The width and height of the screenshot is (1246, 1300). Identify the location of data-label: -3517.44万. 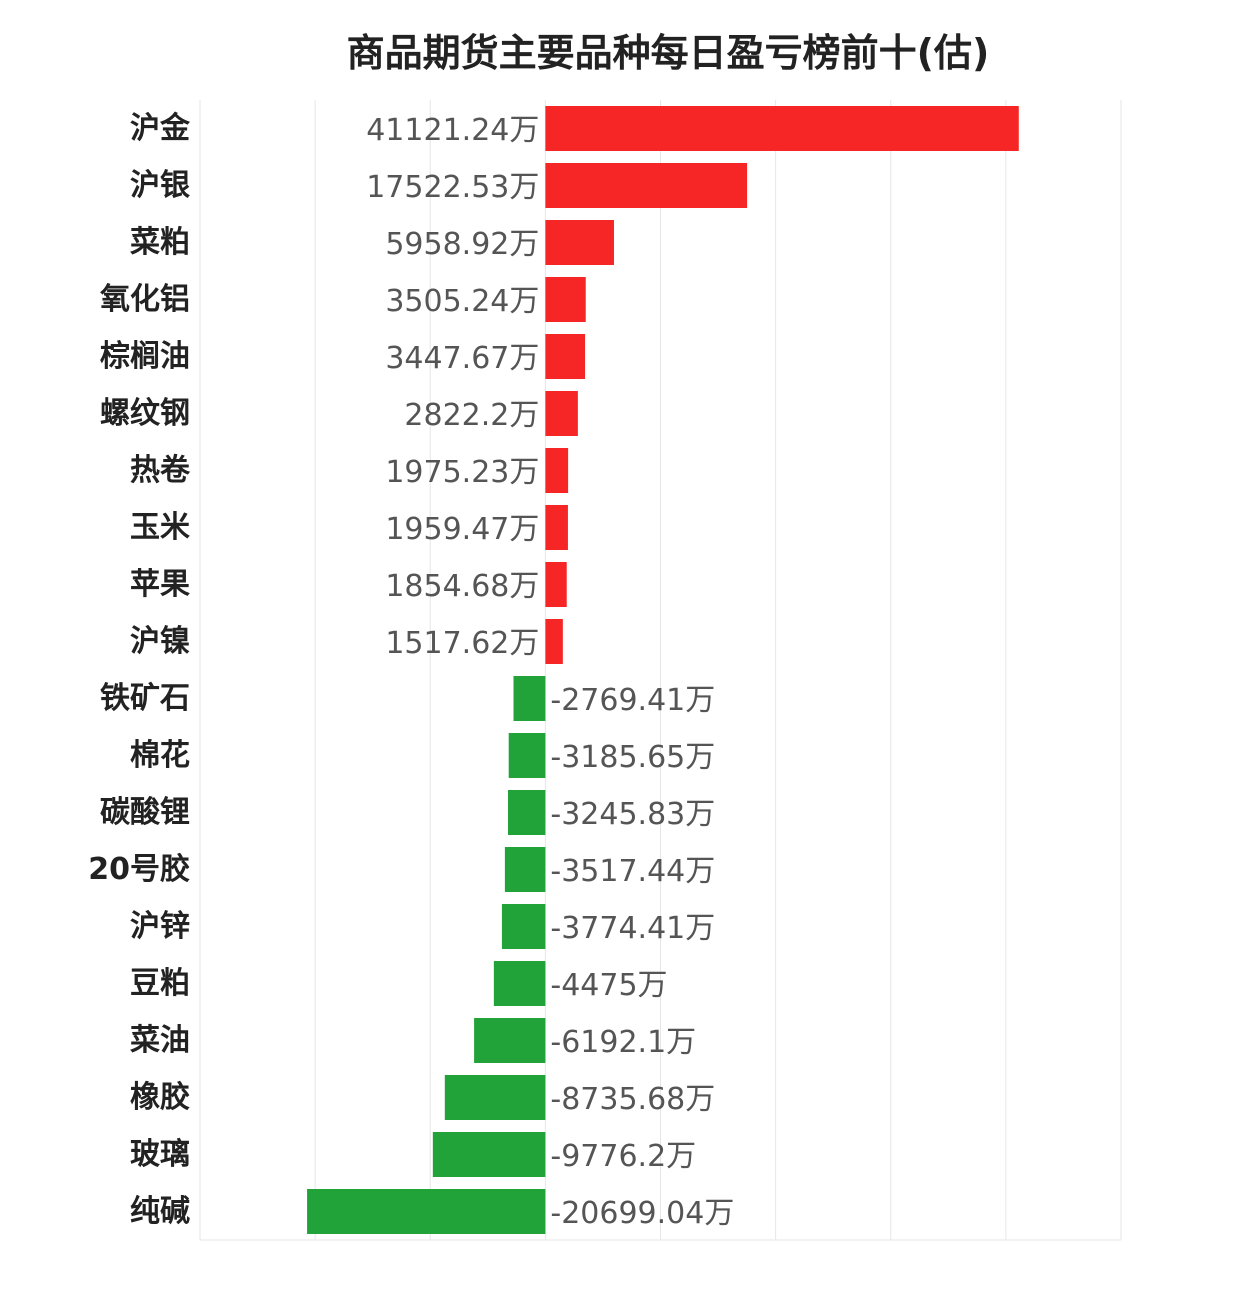
(632, 871).